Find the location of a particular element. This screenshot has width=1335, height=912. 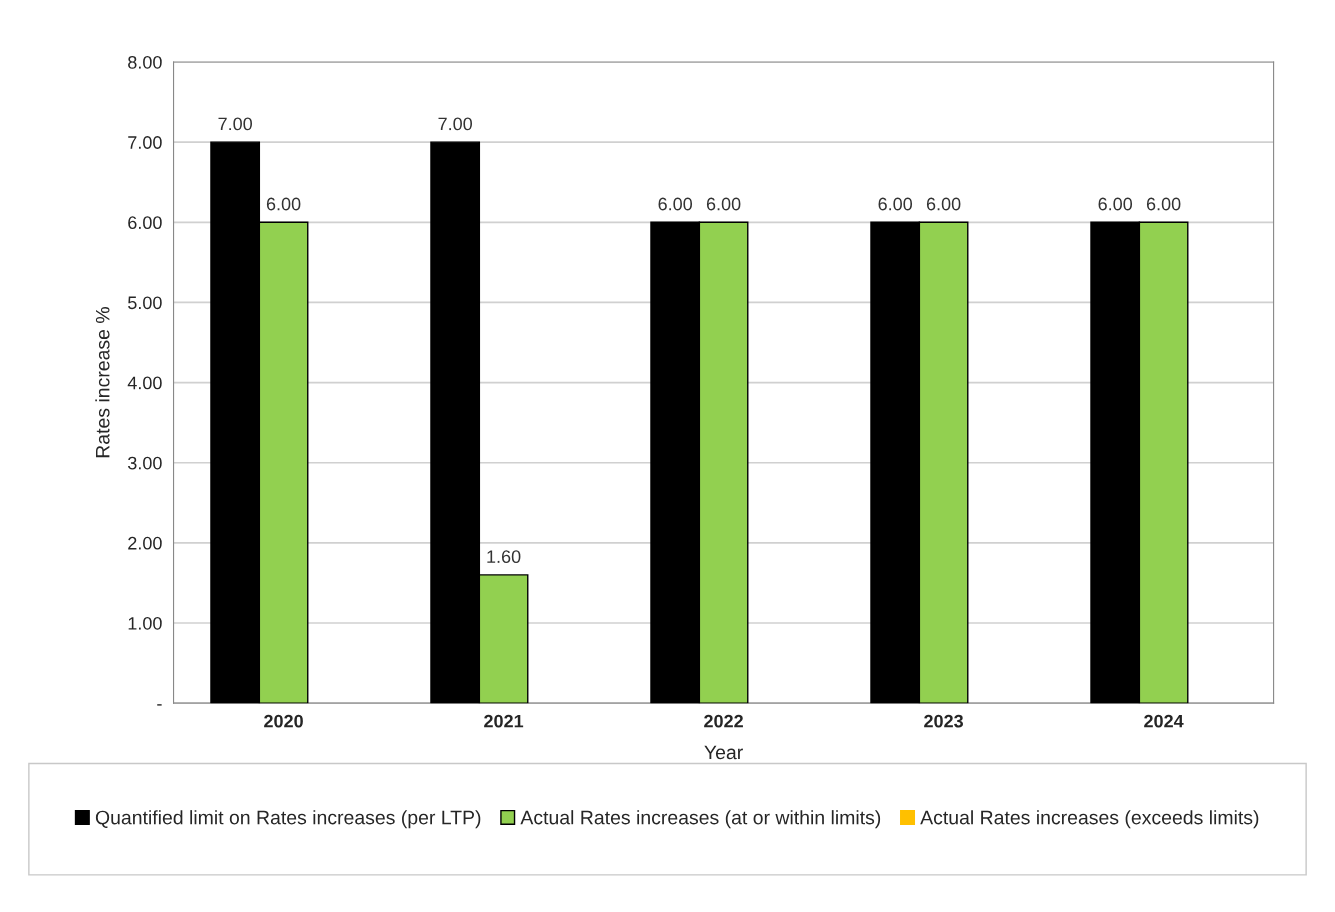

x-tick-label: 2023 is located at coordinates (944, 721).